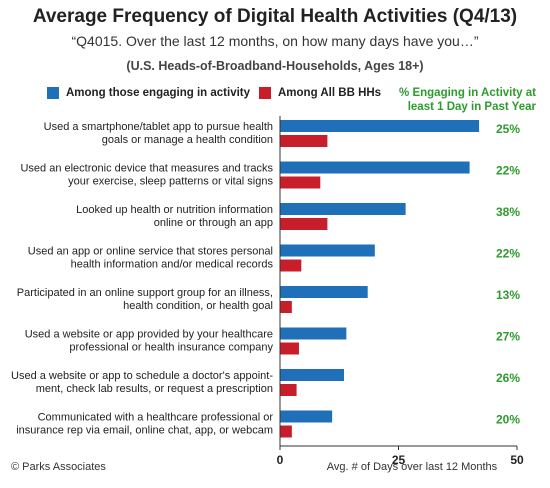 The image size is (550, 488). What do you see at coordinates (467, 93) in the screenshot?
I see `percent-header-line-1: % Engaging in Activity at` at bounding box center [467, 93].